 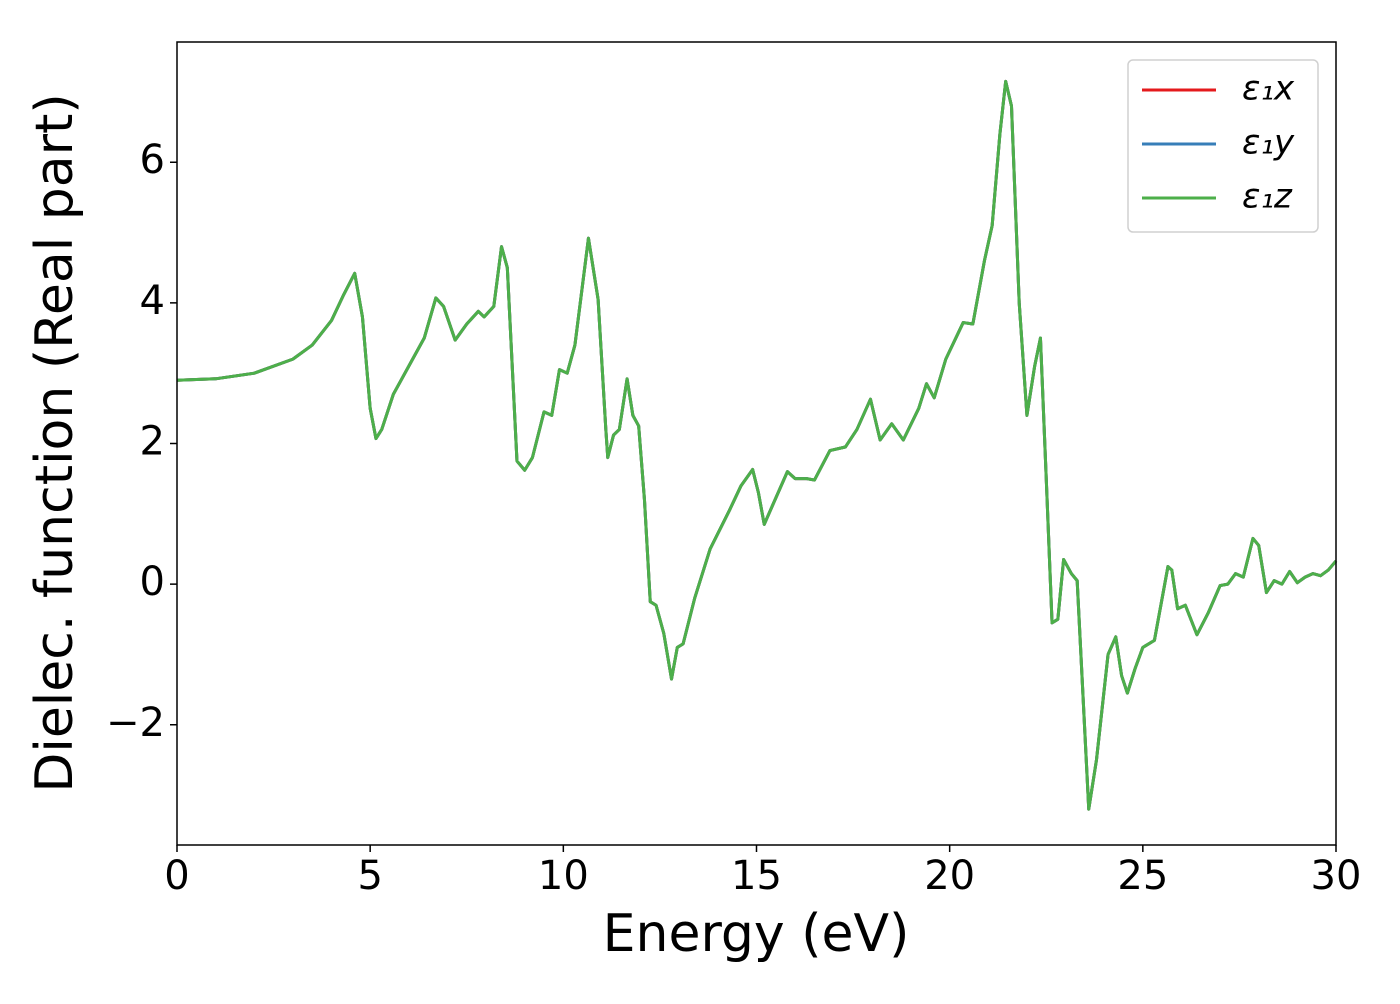 I want to click on x-axis-label: Energy (eV), so click(x=756, y=934).